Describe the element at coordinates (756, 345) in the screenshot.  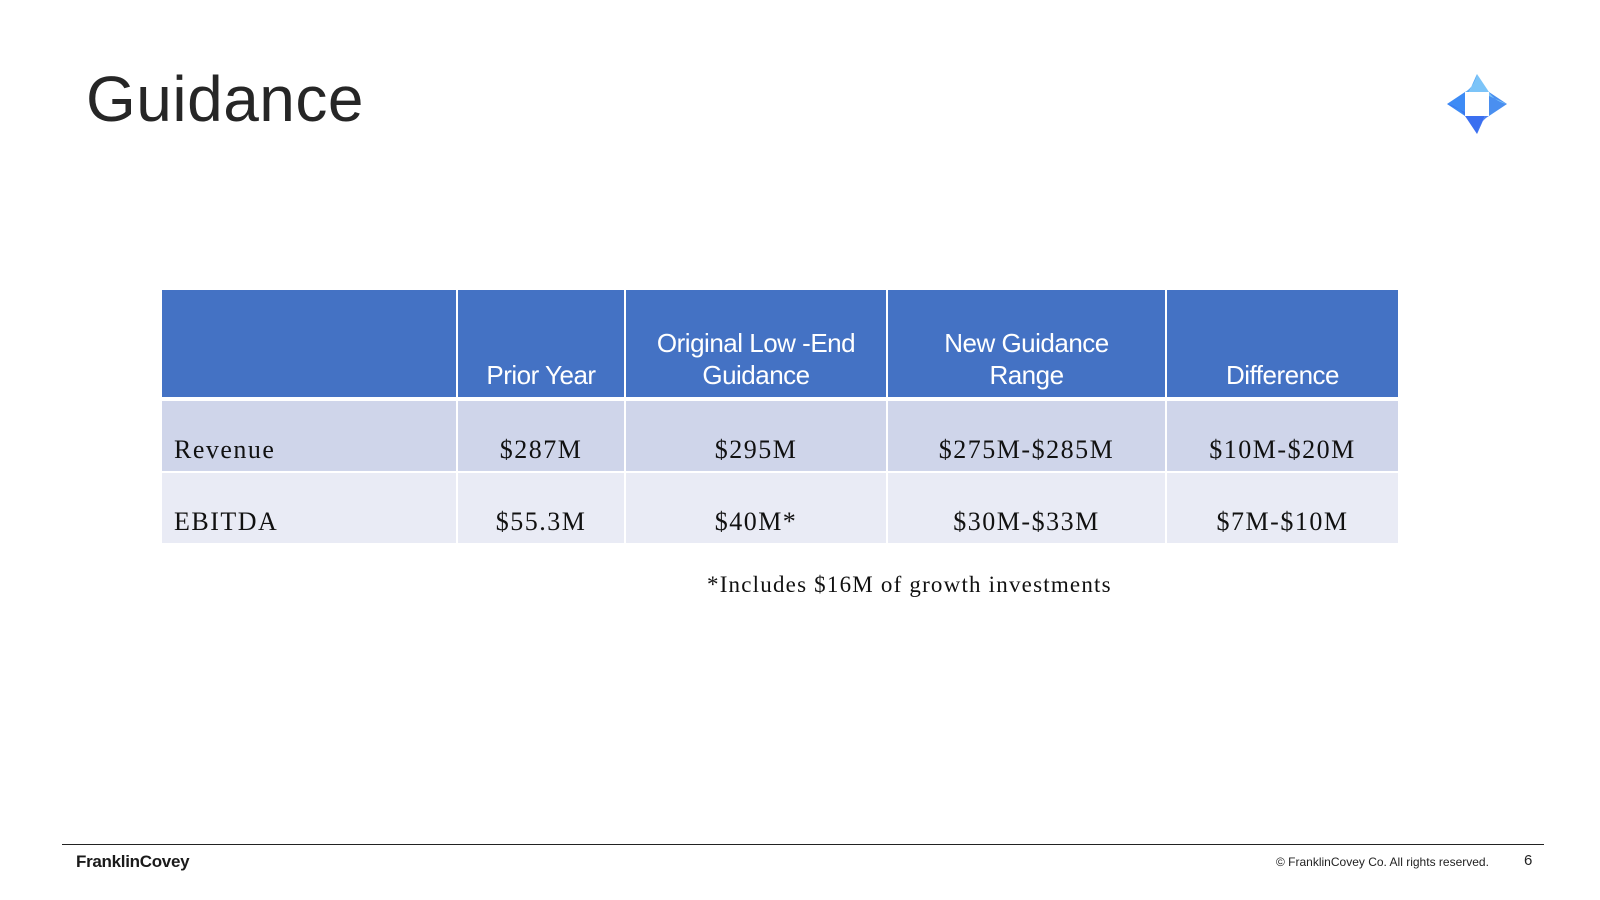
I see `header-original-guidance: Original Low -End Guidance` at that location.